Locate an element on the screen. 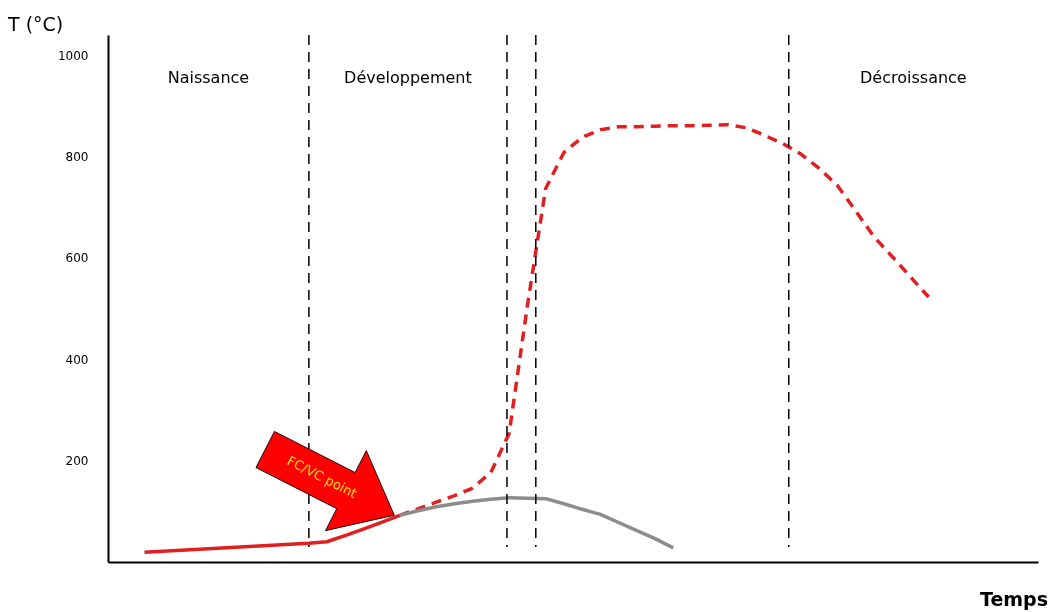  annotation: Naissance is located at coordinates (208, 77).